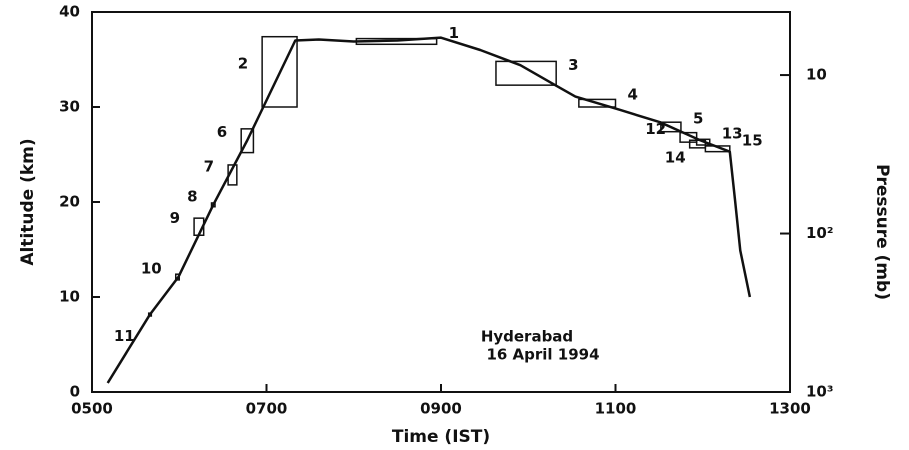  What do you see at coordinates (441, 409) in the screenshot?
I see `x-tick-label: 0900` at bounding box center [441, 409].